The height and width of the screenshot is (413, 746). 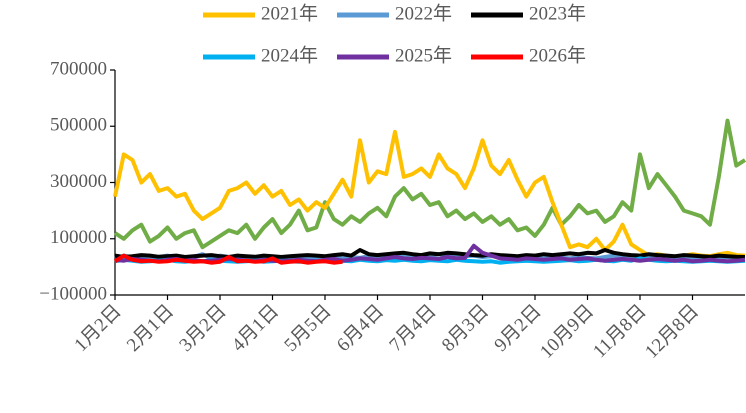 I want to click on x-tick-label: 1月2日, so click(x=97, y=328).